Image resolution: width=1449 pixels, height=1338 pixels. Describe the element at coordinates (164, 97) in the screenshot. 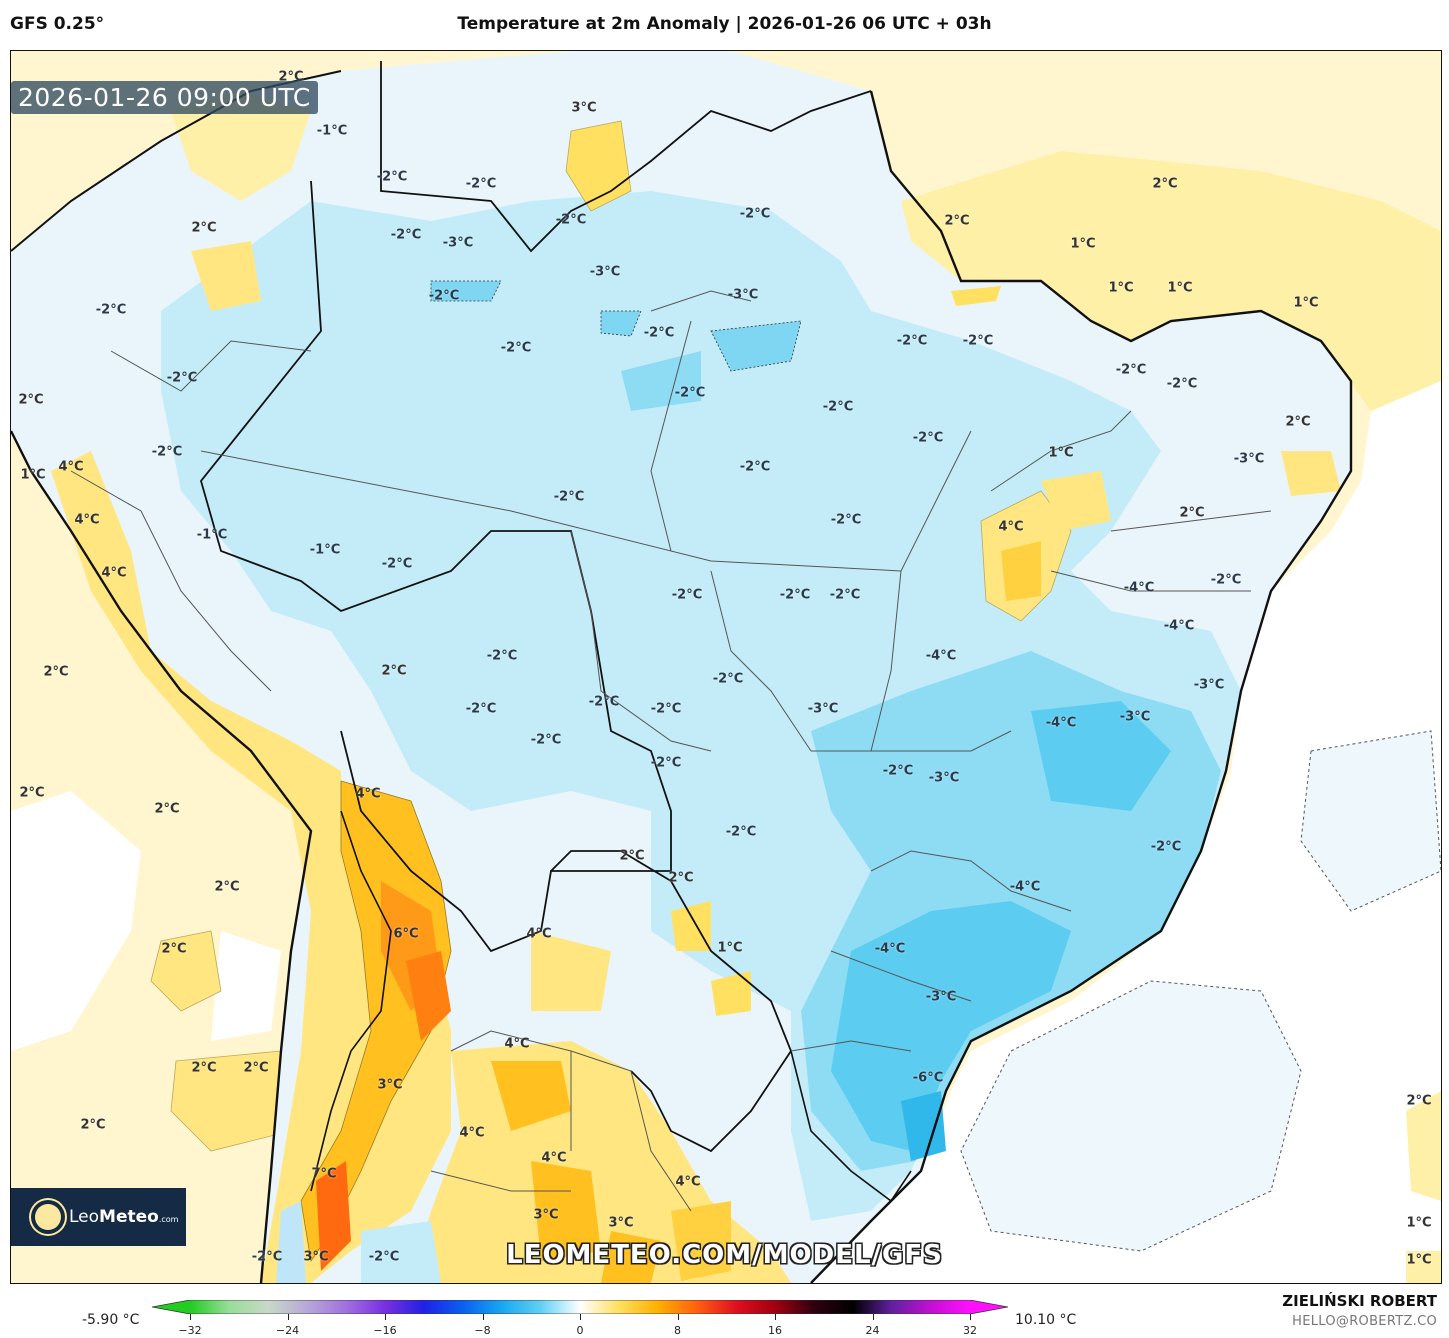

I see `valid-time-badge: 2026-01-26 09:00 UTC` at that location.